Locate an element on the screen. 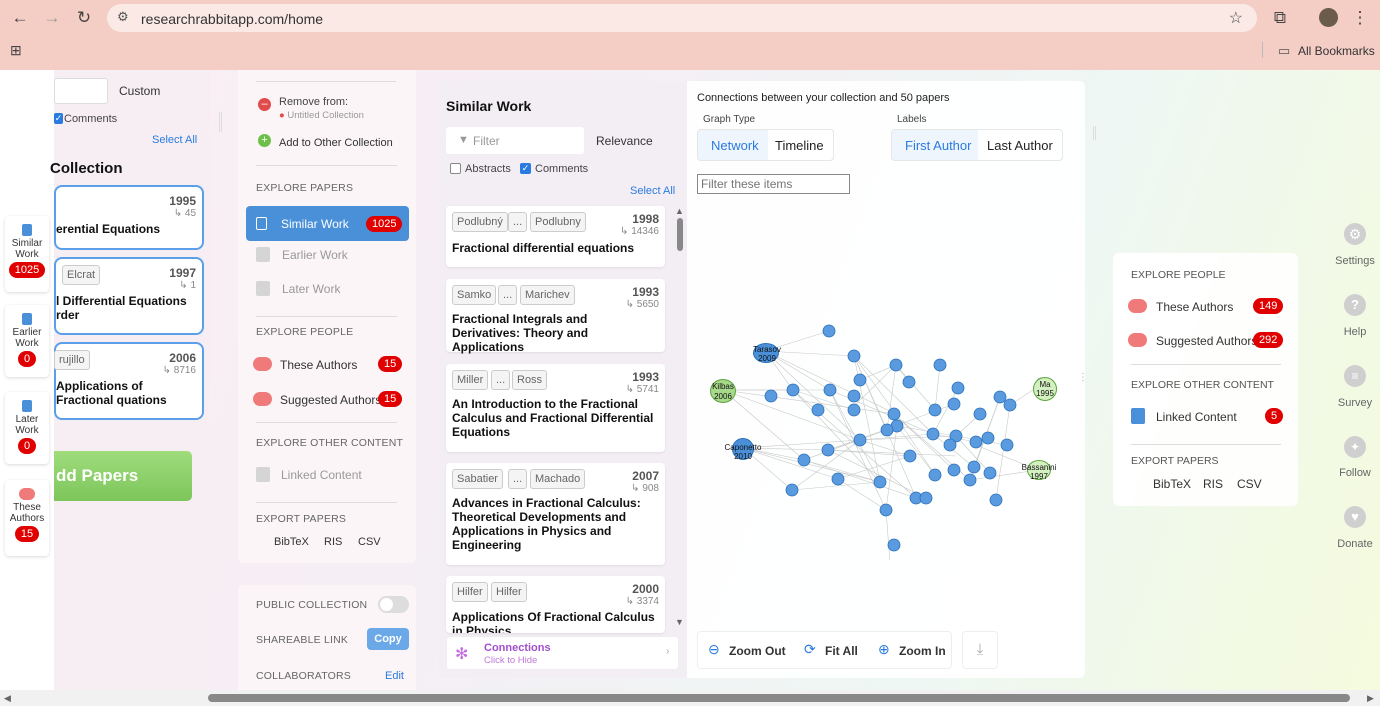 The image size is (1380, 706). collection-paper: 1995 ↳ 45 erential Equations is located at coordinates (129, 217).